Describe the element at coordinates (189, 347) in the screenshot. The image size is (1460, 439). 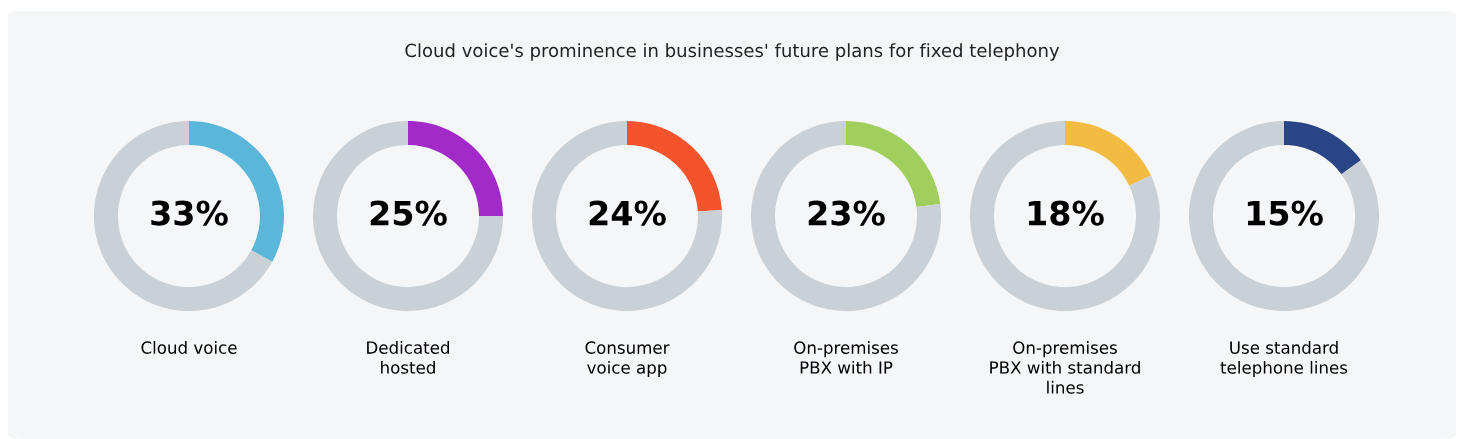
I see `text: Cloud voice` at that location.